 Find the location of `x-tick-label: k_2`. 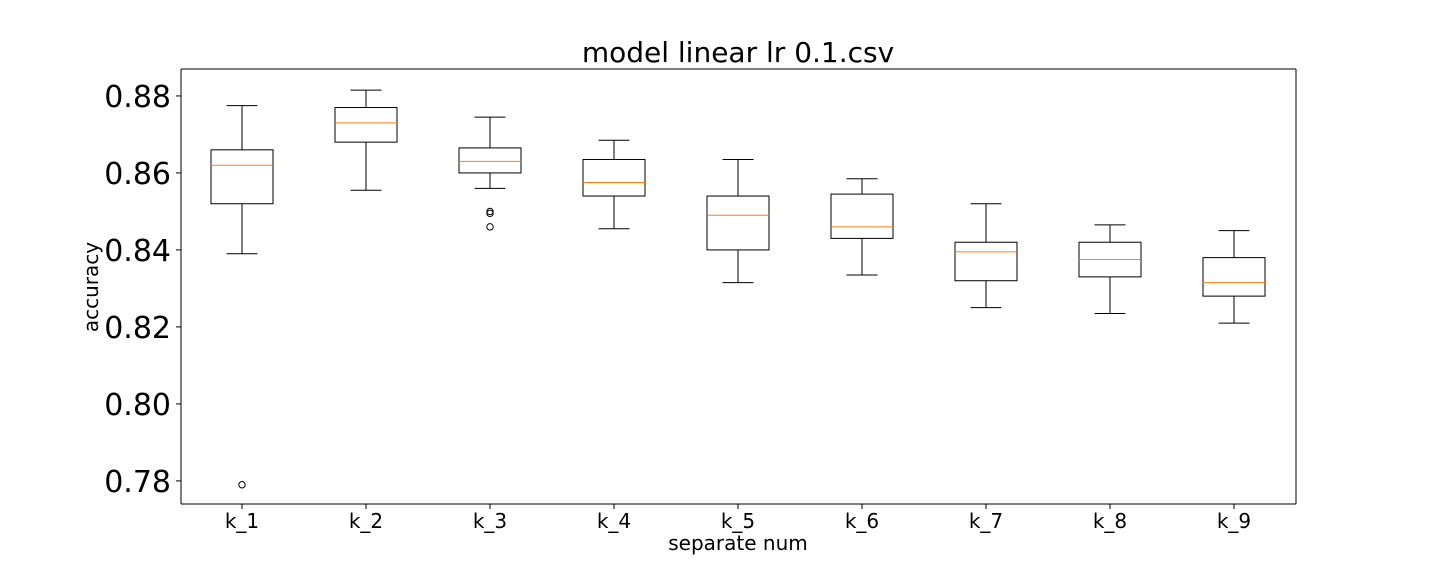

x-tick-label: k_2 is located at coordinates (366, 521).